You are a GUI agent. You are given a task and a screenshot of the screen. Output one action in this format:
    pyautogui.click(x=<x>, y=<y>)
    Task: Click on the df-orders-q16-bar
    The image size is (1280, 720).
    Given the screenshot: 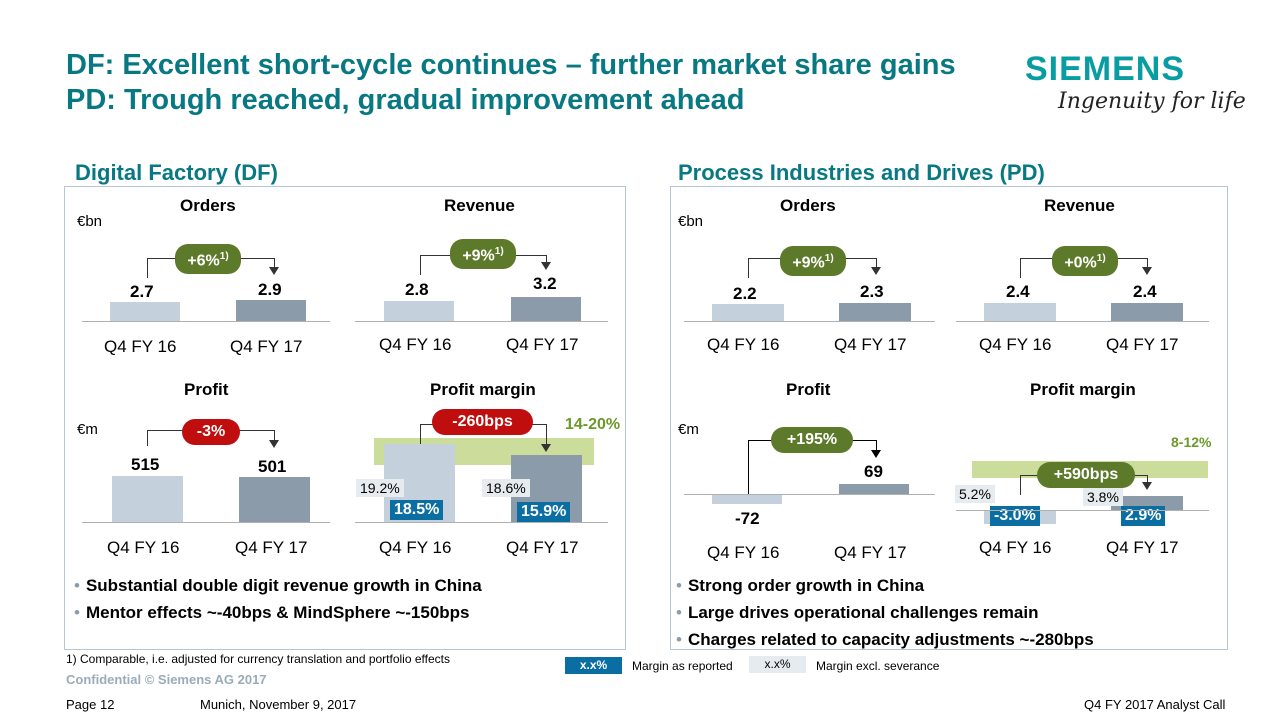 What is the action you would take?
    pyautogui.click(x=145, y=311)
    